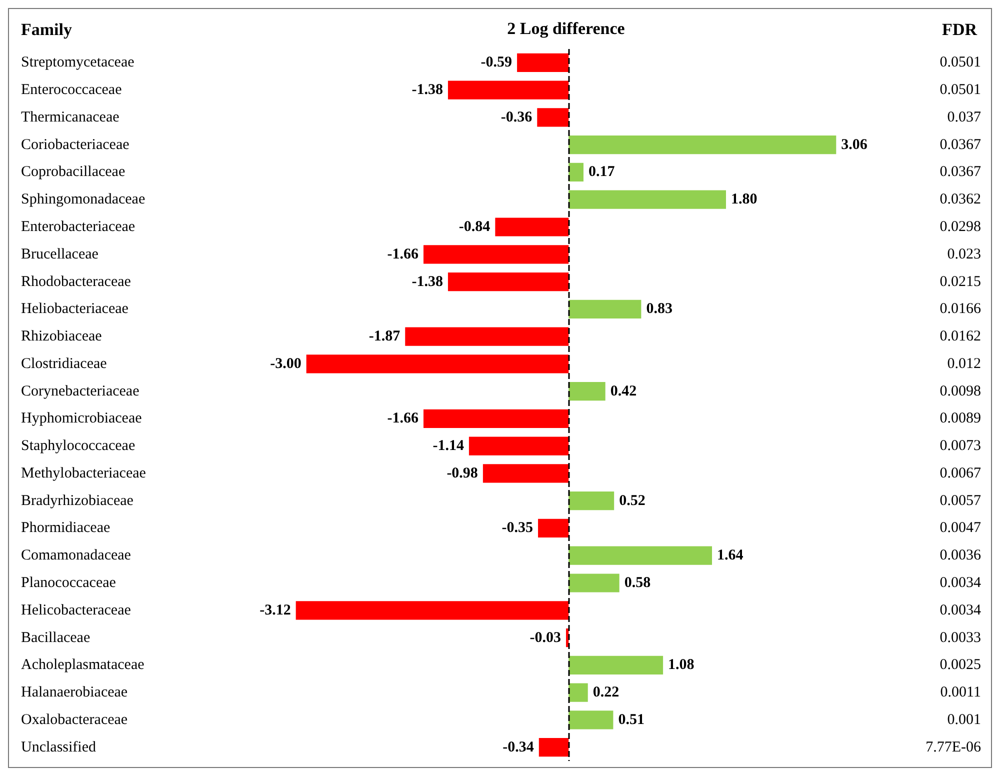  What do you see at coordinates (55, 638) in the screenshot?
I see `y-tick-label: Bacillaceae` at bounding box center [55, 638].